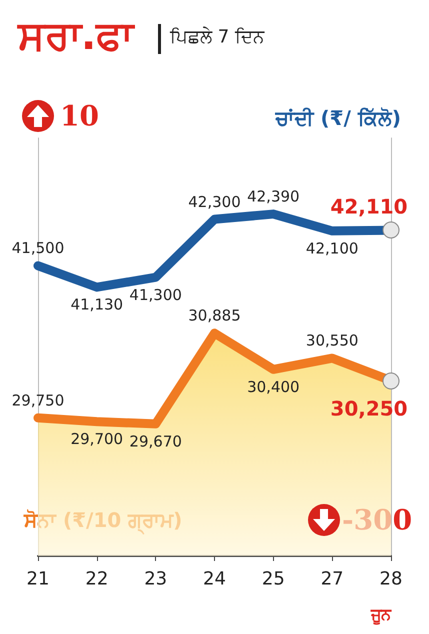 This screenshot has height=634, width=429. I want to click on data-label: 41,300, so click(155, 295).